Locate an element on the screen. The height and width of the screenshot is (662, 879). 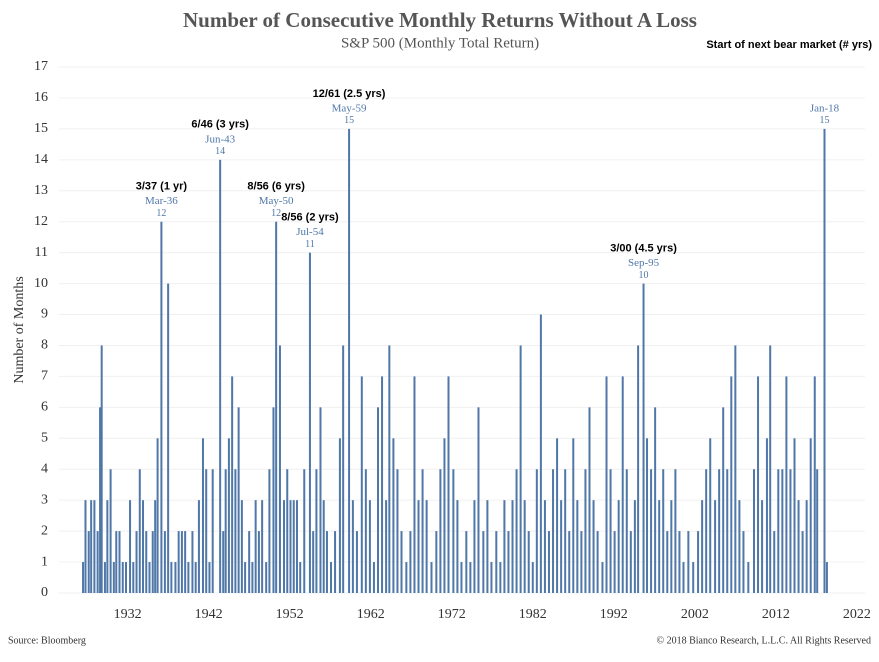
annotation-value: 11 is located at coordinates (310, 244).